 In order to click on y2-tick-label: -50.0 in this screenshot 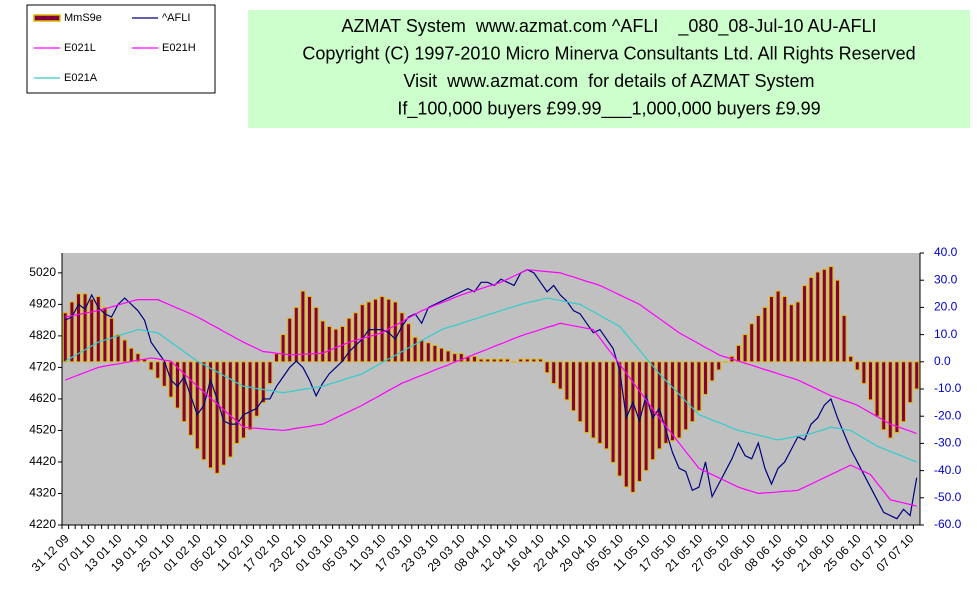, I will do `click(948, 497)`.